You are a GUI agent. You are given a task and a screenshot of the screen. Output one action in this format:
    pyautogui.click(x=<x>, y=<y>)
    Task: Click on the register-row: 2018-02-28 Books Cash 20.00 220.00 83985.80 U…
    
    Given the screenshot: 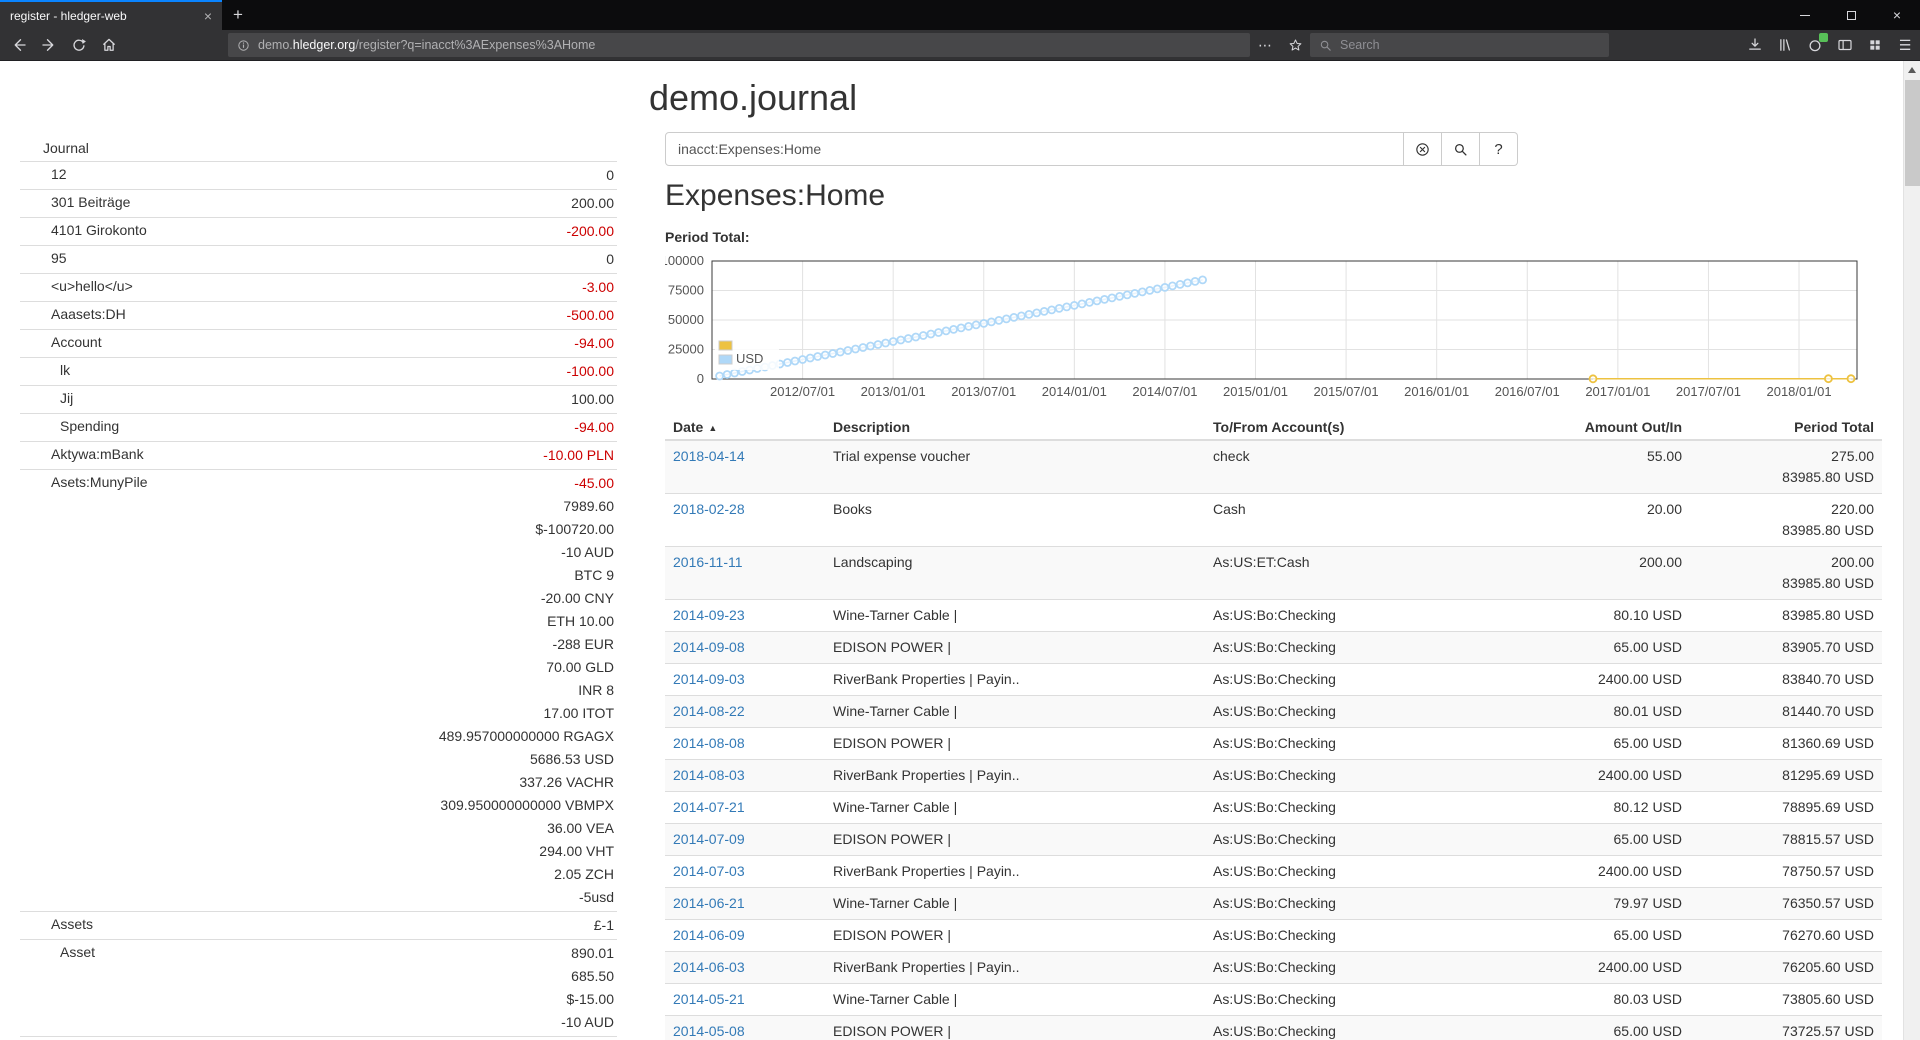 What is the action you would take?
    pyautogui.click(x=1273, y=520)
    